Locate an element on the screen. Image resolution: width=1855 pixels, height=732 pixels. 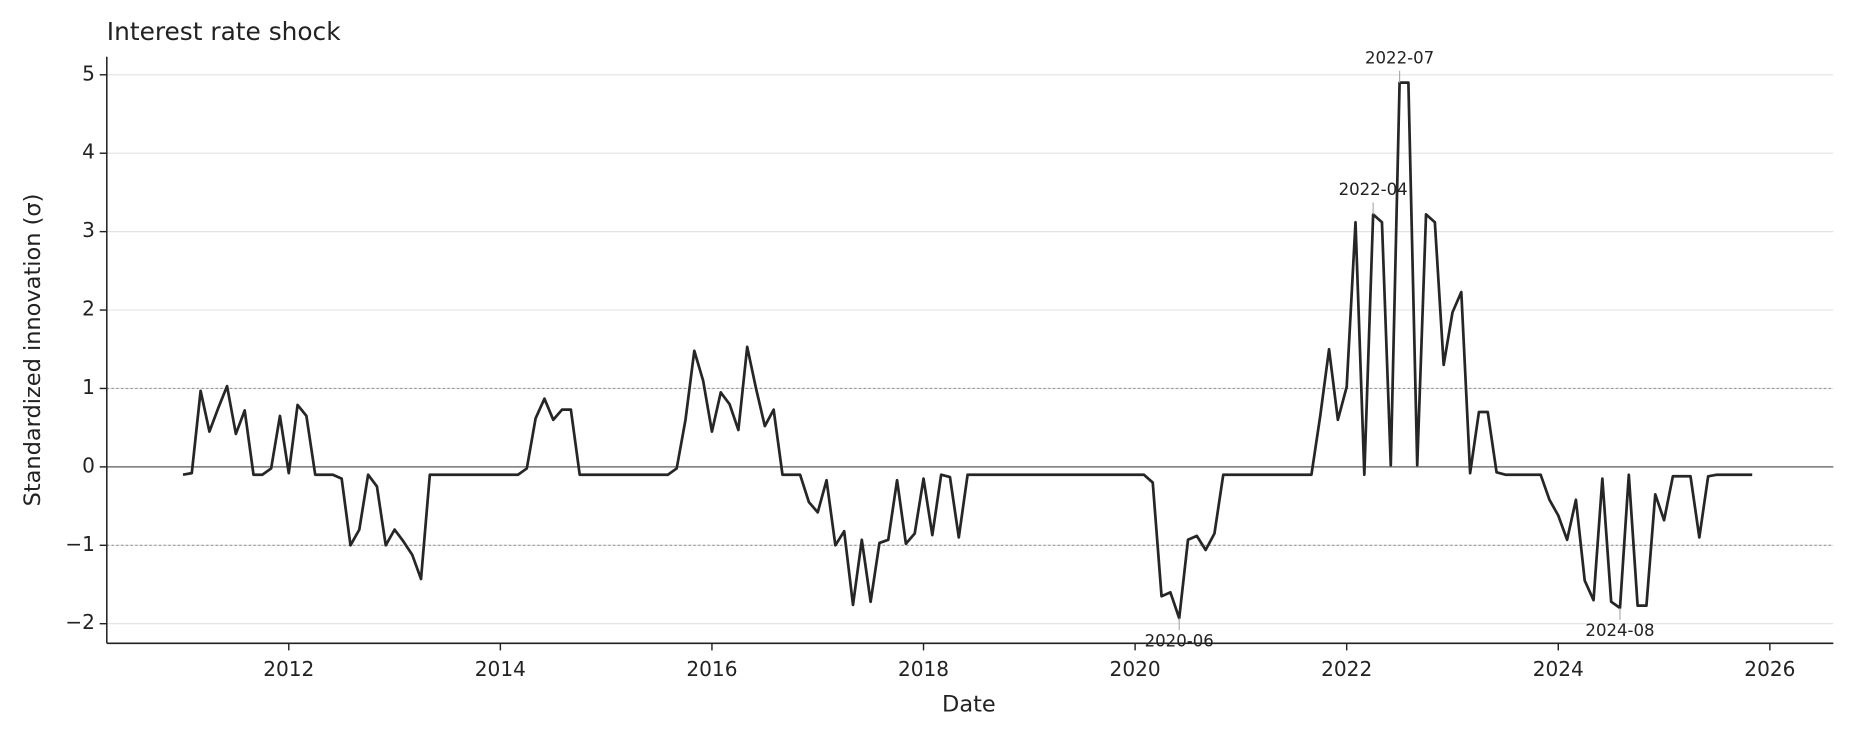
y-tick-label: 0 is located at coordinates (88, 465).